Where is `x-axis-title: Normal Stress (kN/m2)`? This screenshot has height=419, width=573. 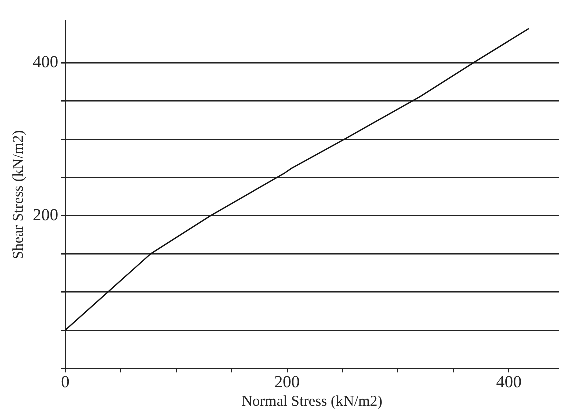
x-axis-title: Normal Stress (kN/m2) is located at coordinates (312, 402).